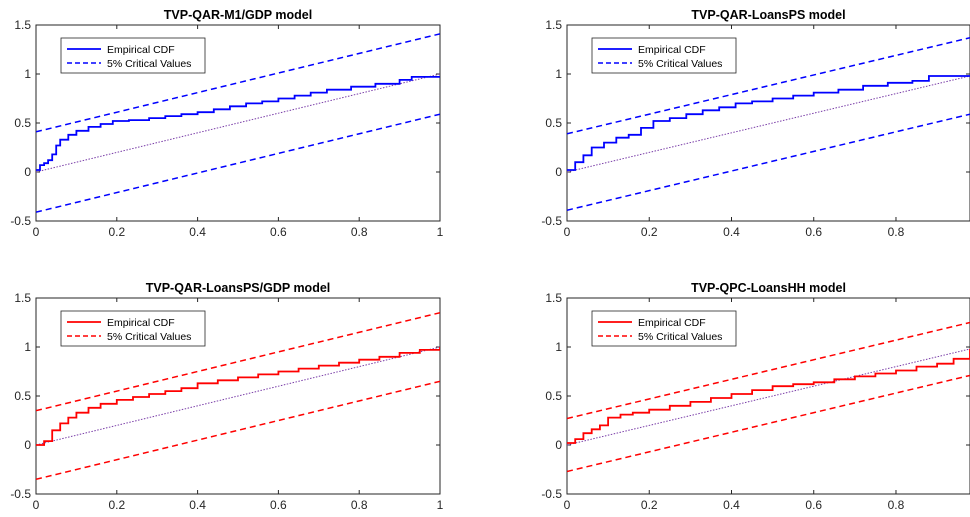  Describe the element at coordinates (238, 15) in the screenshot. I see `chart-title: TVP-QAR-M1/GDP model` at that location.